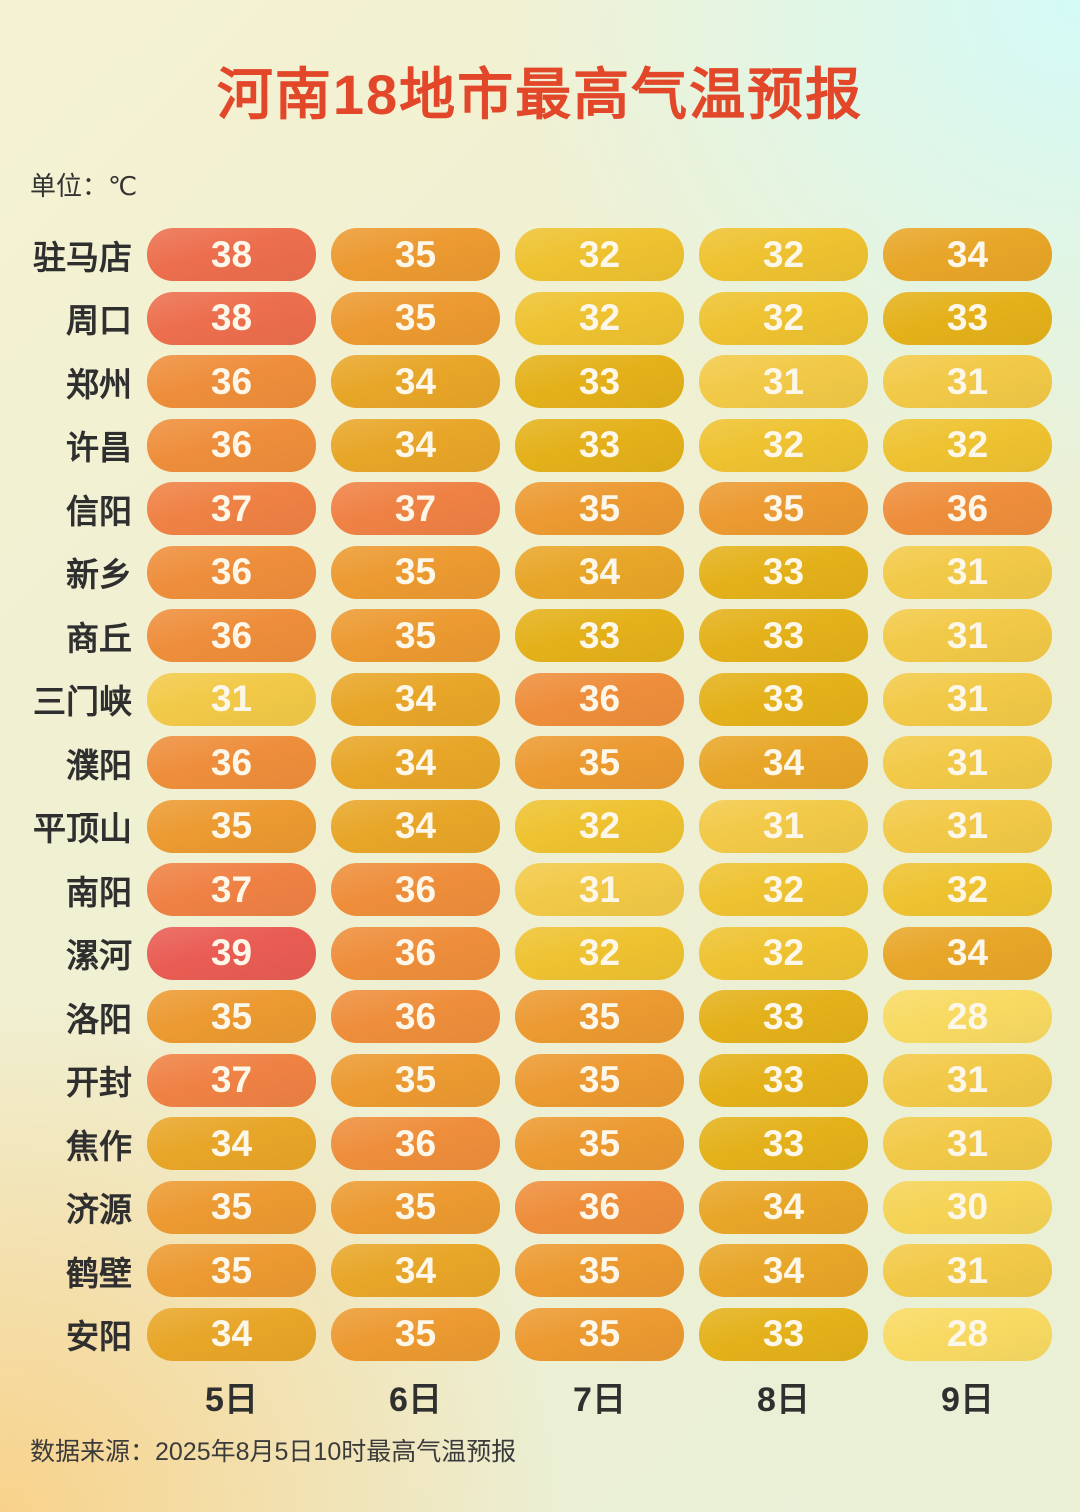  I want to click on table-row: 洛阳 35 36 35 33 28, so click(540, 1016).